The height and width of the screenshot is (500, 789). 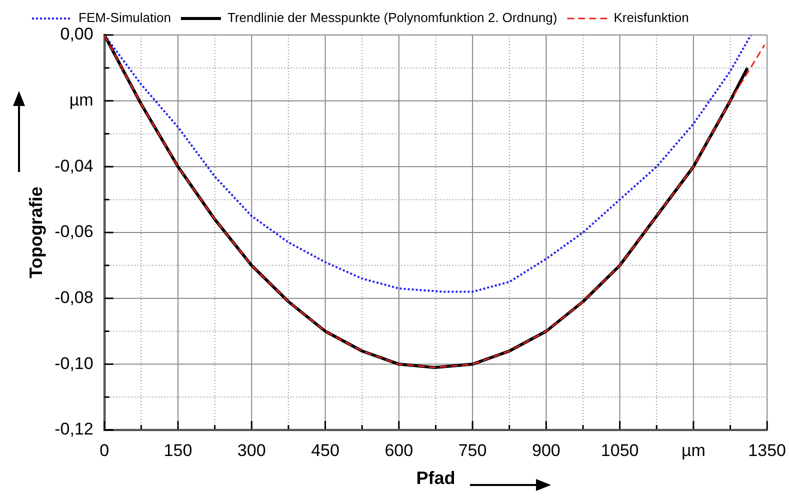 What do you see at coordinates (81, 100) in the screenshot?
I see `y-tick-label: µm` at bounding box center [81, 100].